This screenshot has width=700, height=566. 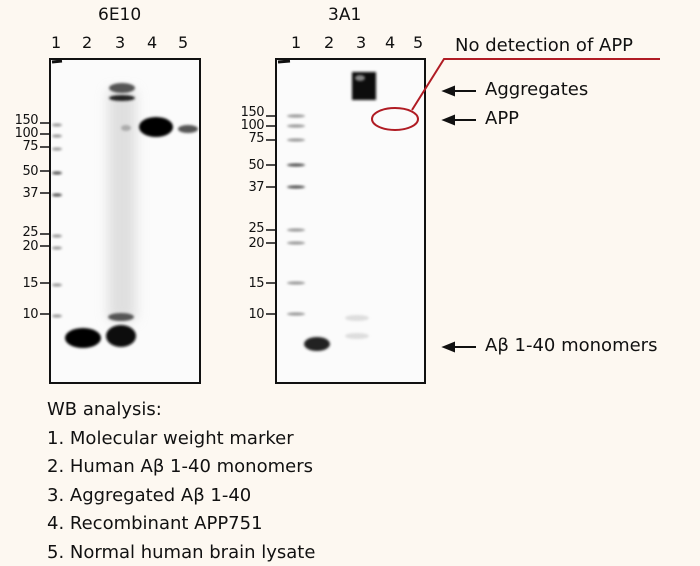 I want to click on no-detection-label: No detection of APP, so click(x=544, y=45).